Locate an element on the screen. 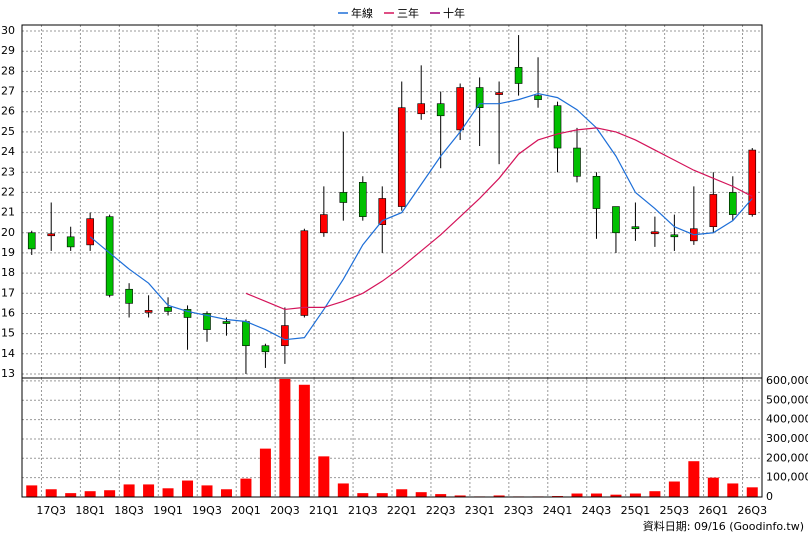 The width and height of the screenshot is (808, 540). y-tick-label: 300,000 is located at coordinates (787, 438).